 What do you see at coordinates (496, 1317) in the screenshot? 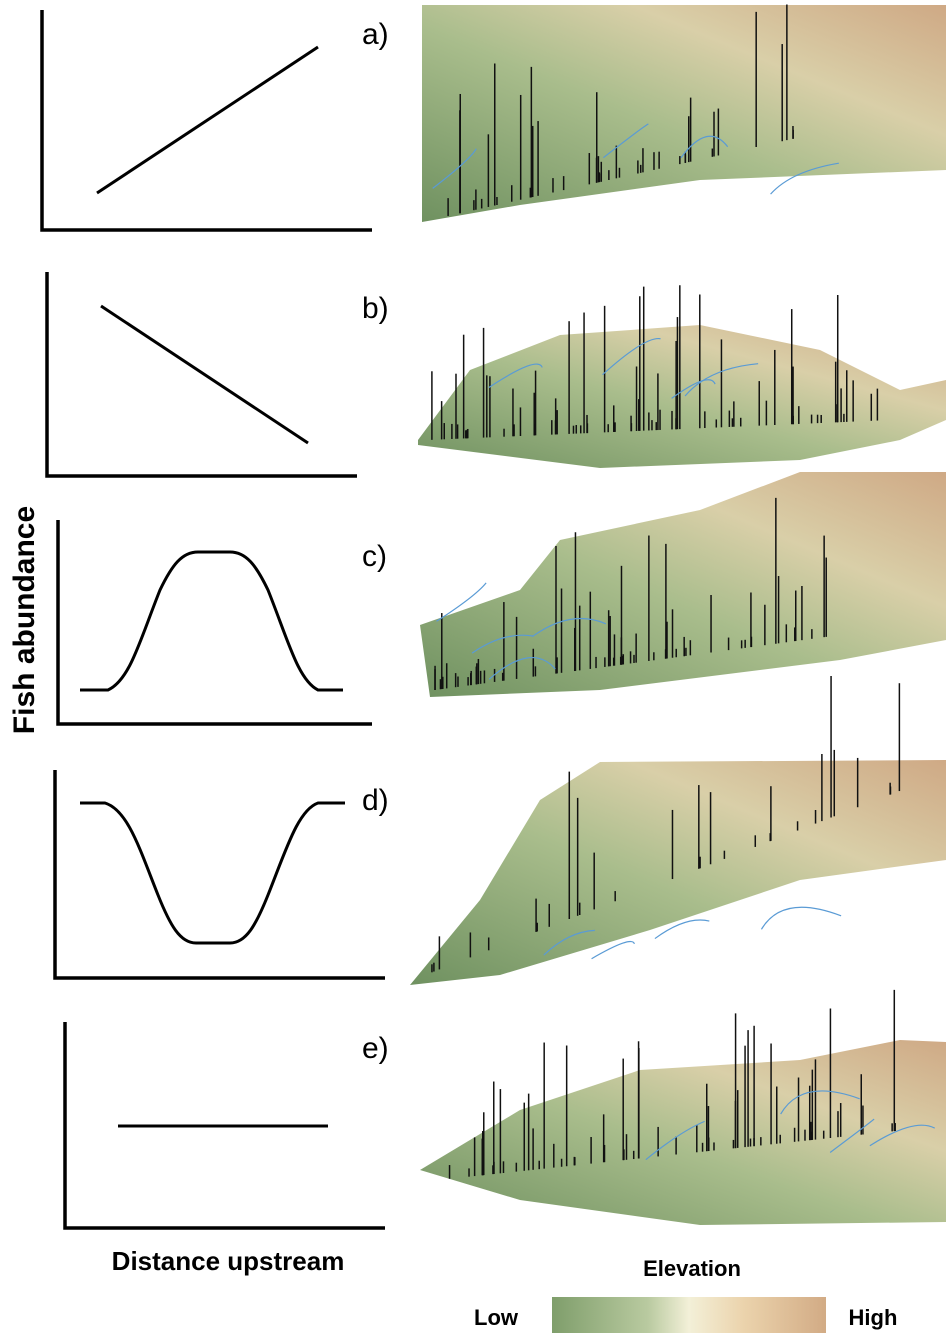
I see `legend-low: Low` at bounding box center [496, 1317].